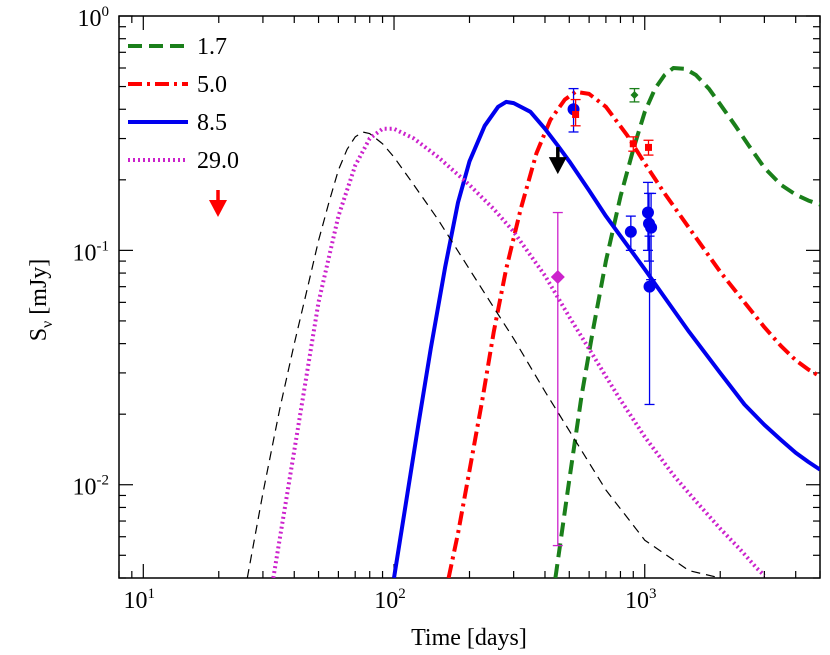 Image resolution: width=830 pixels, height=655 pixels. I want to click on upper-limits, so click(557, 161).